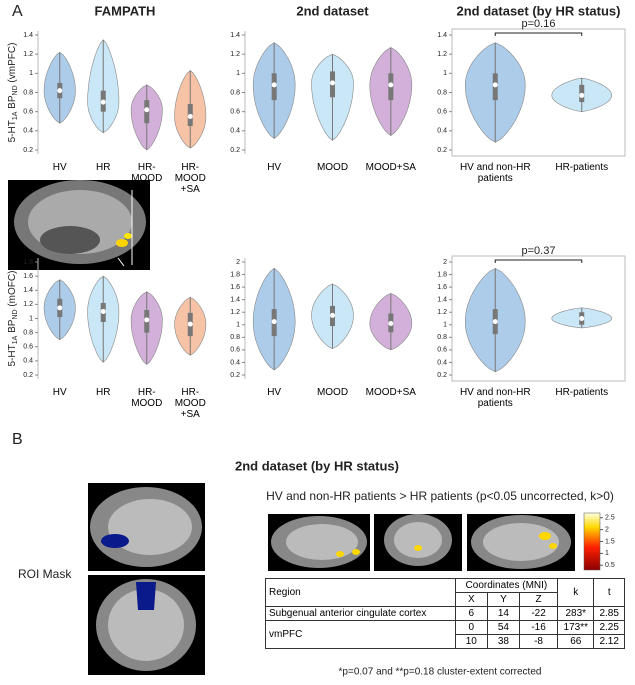  What do you see at coordinates (609, 627) in the screenshot?
I see `table-cell: 2.25` at bounding box center [609, 627].